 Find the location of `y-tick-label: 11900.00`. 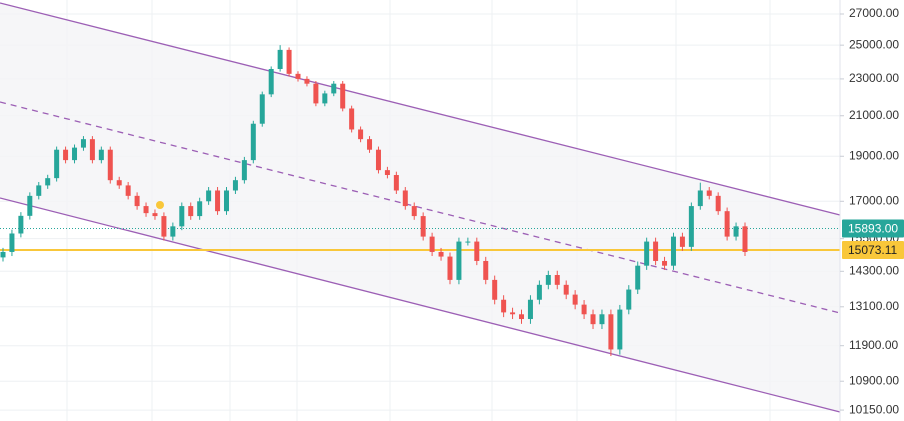

y-tick-label: 11900.00 is located at coordinates (873, 345).